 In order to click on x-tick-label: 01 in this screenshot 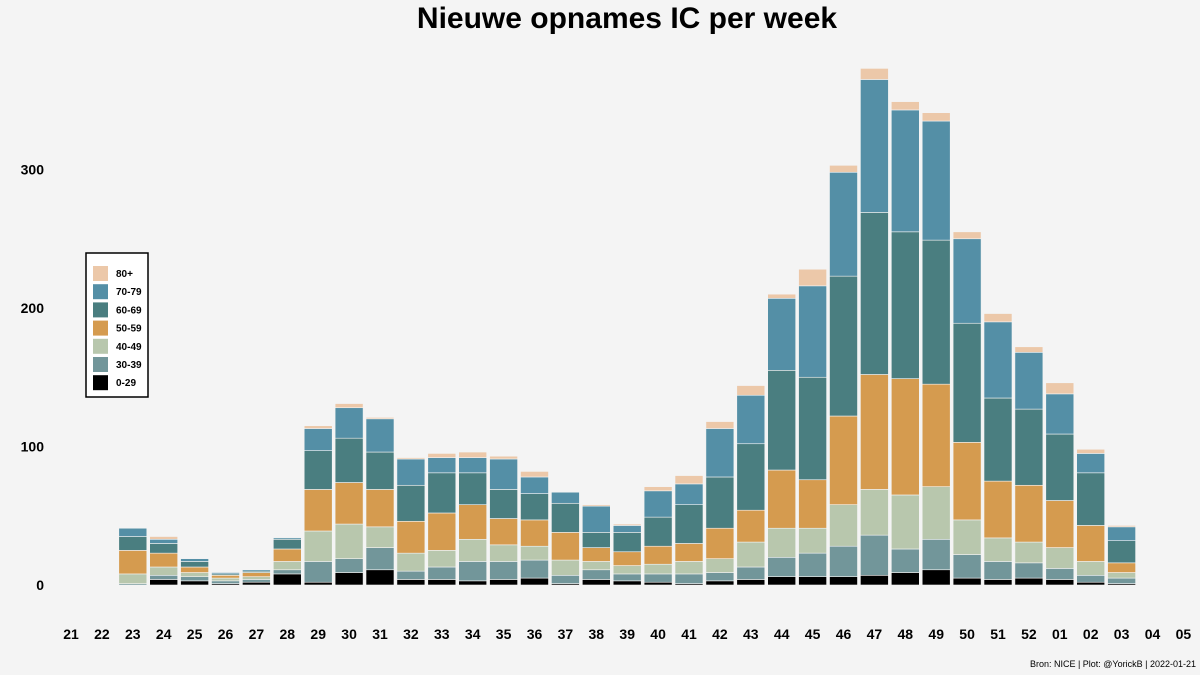, I will do `click(1060, 634)`.